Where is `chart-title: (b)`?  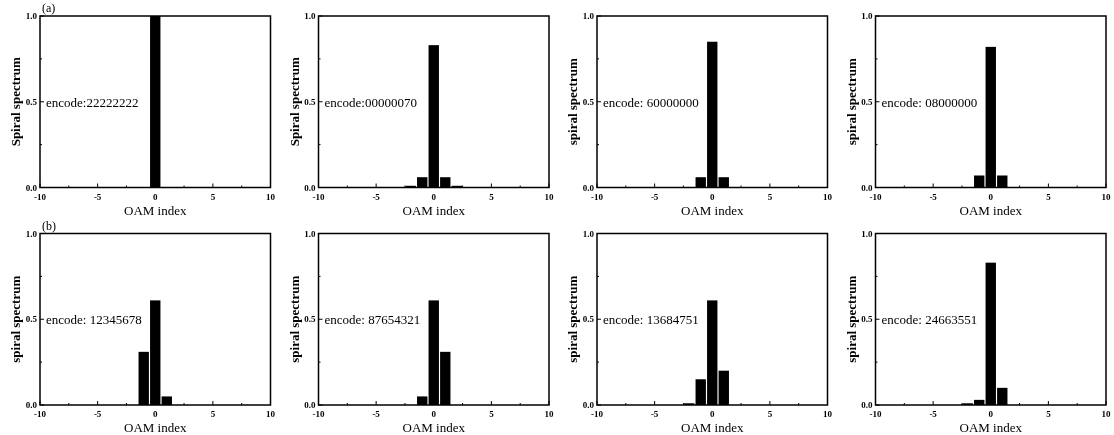
chart-title: (b) is located at coordinates (49, 225).